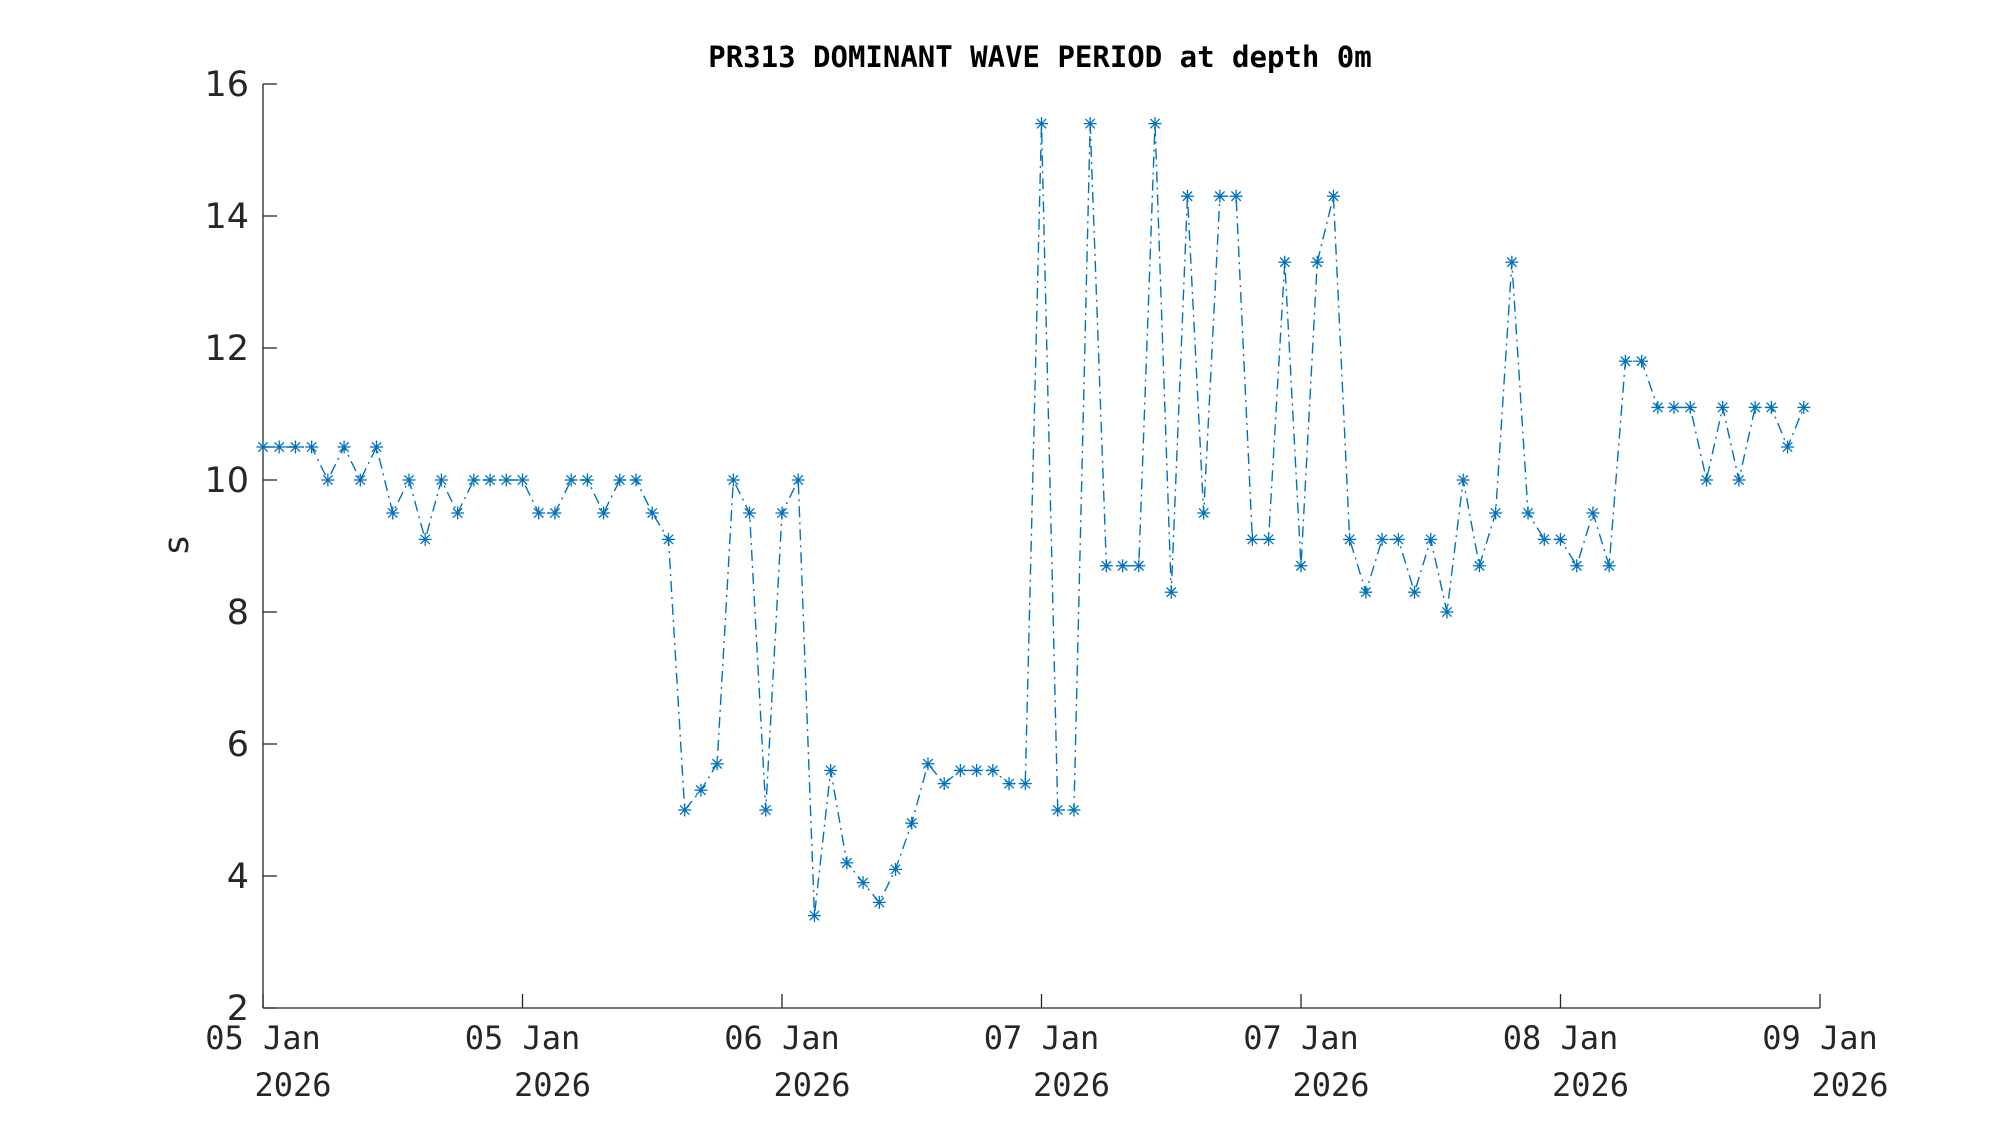  Describe the element at coordinates (226, 85) in the screenshot. I see `y-tick-label: 16` at that location.